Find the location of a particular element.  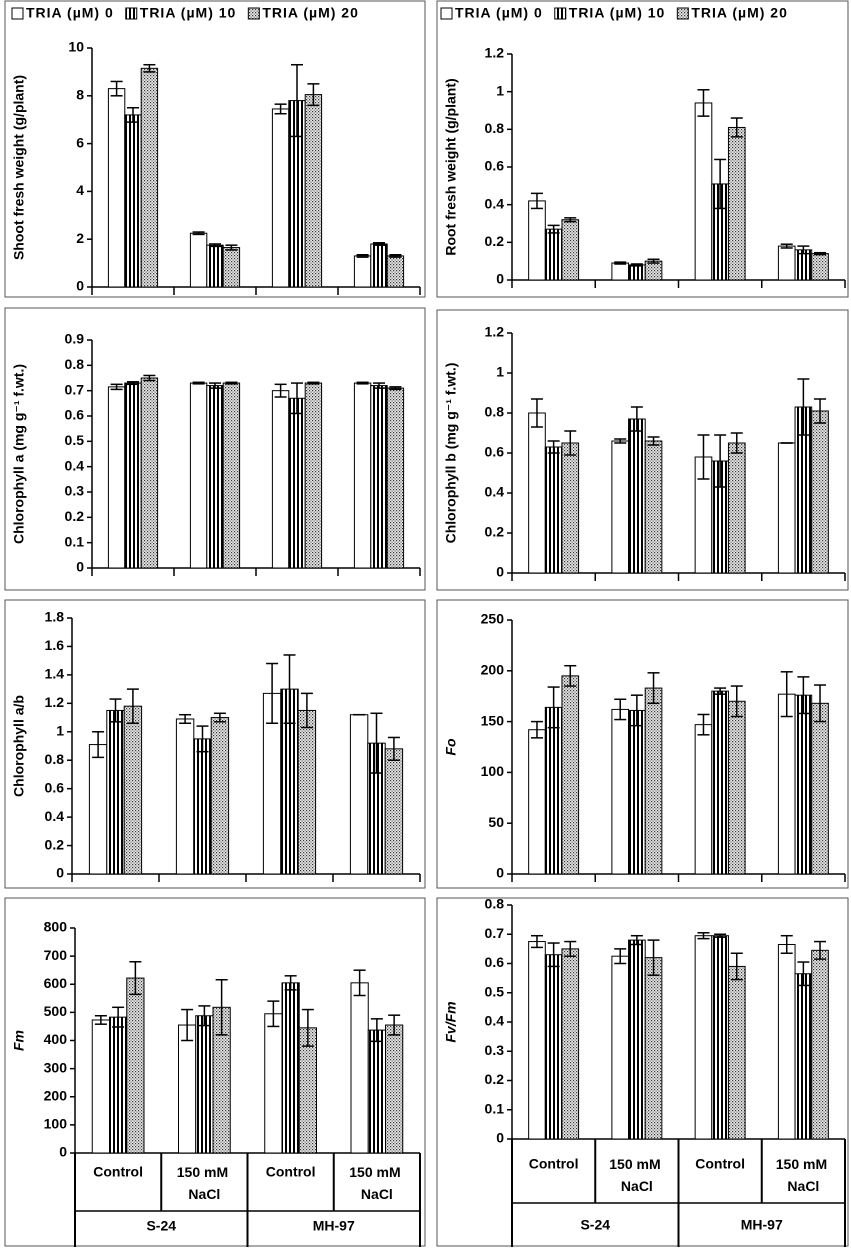

y-tick-label: 0.3 is located at coordinates (495, 1050).